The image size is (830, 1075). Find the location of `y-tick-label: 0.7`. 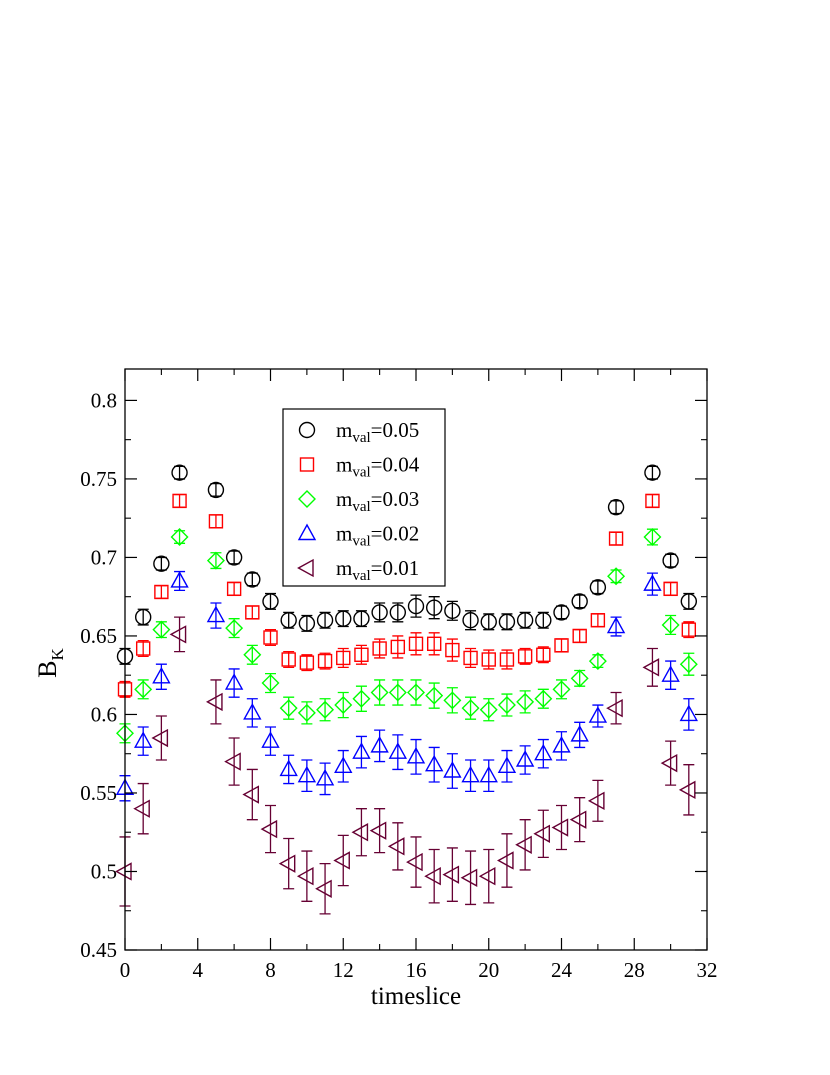

y-tick-label: 0.7 is located at coordinates (104, 557).